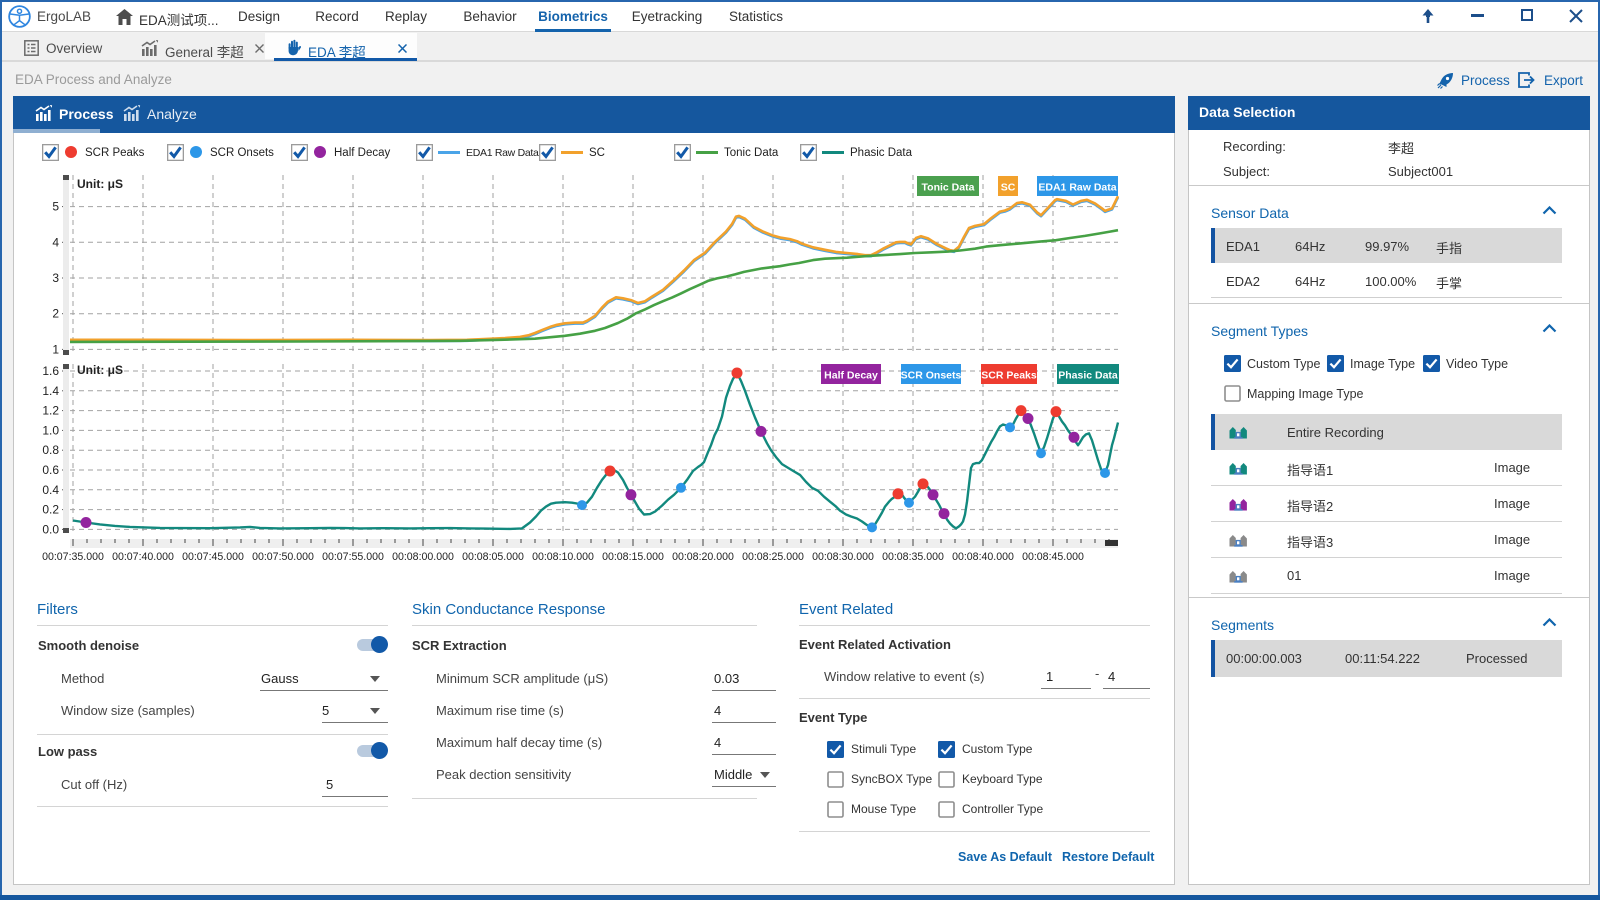 The height and width of the screenshot is (900, 1600). Describe the element at coordinates (50, 470) in the screenshot. I see `svg-text: 0.6` at that location.